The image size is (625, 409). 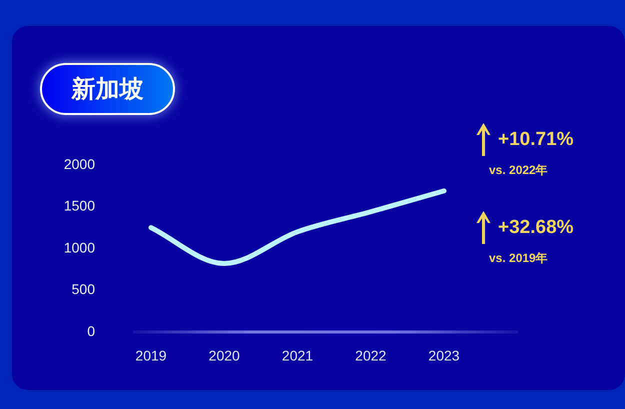 What do you see at coordinates (536, 228) in the screenshot?
I see `annotation: +32.68%` at bounding box center [536, 228].